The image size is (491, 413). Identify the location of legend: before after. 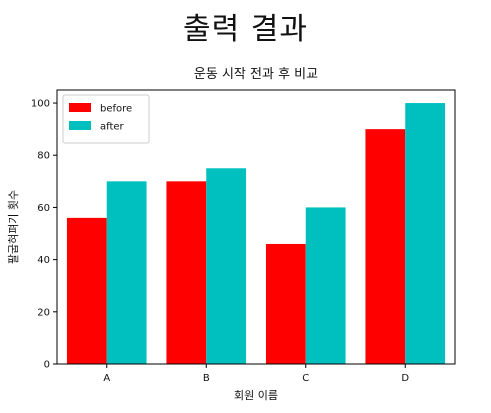
(106, 119).